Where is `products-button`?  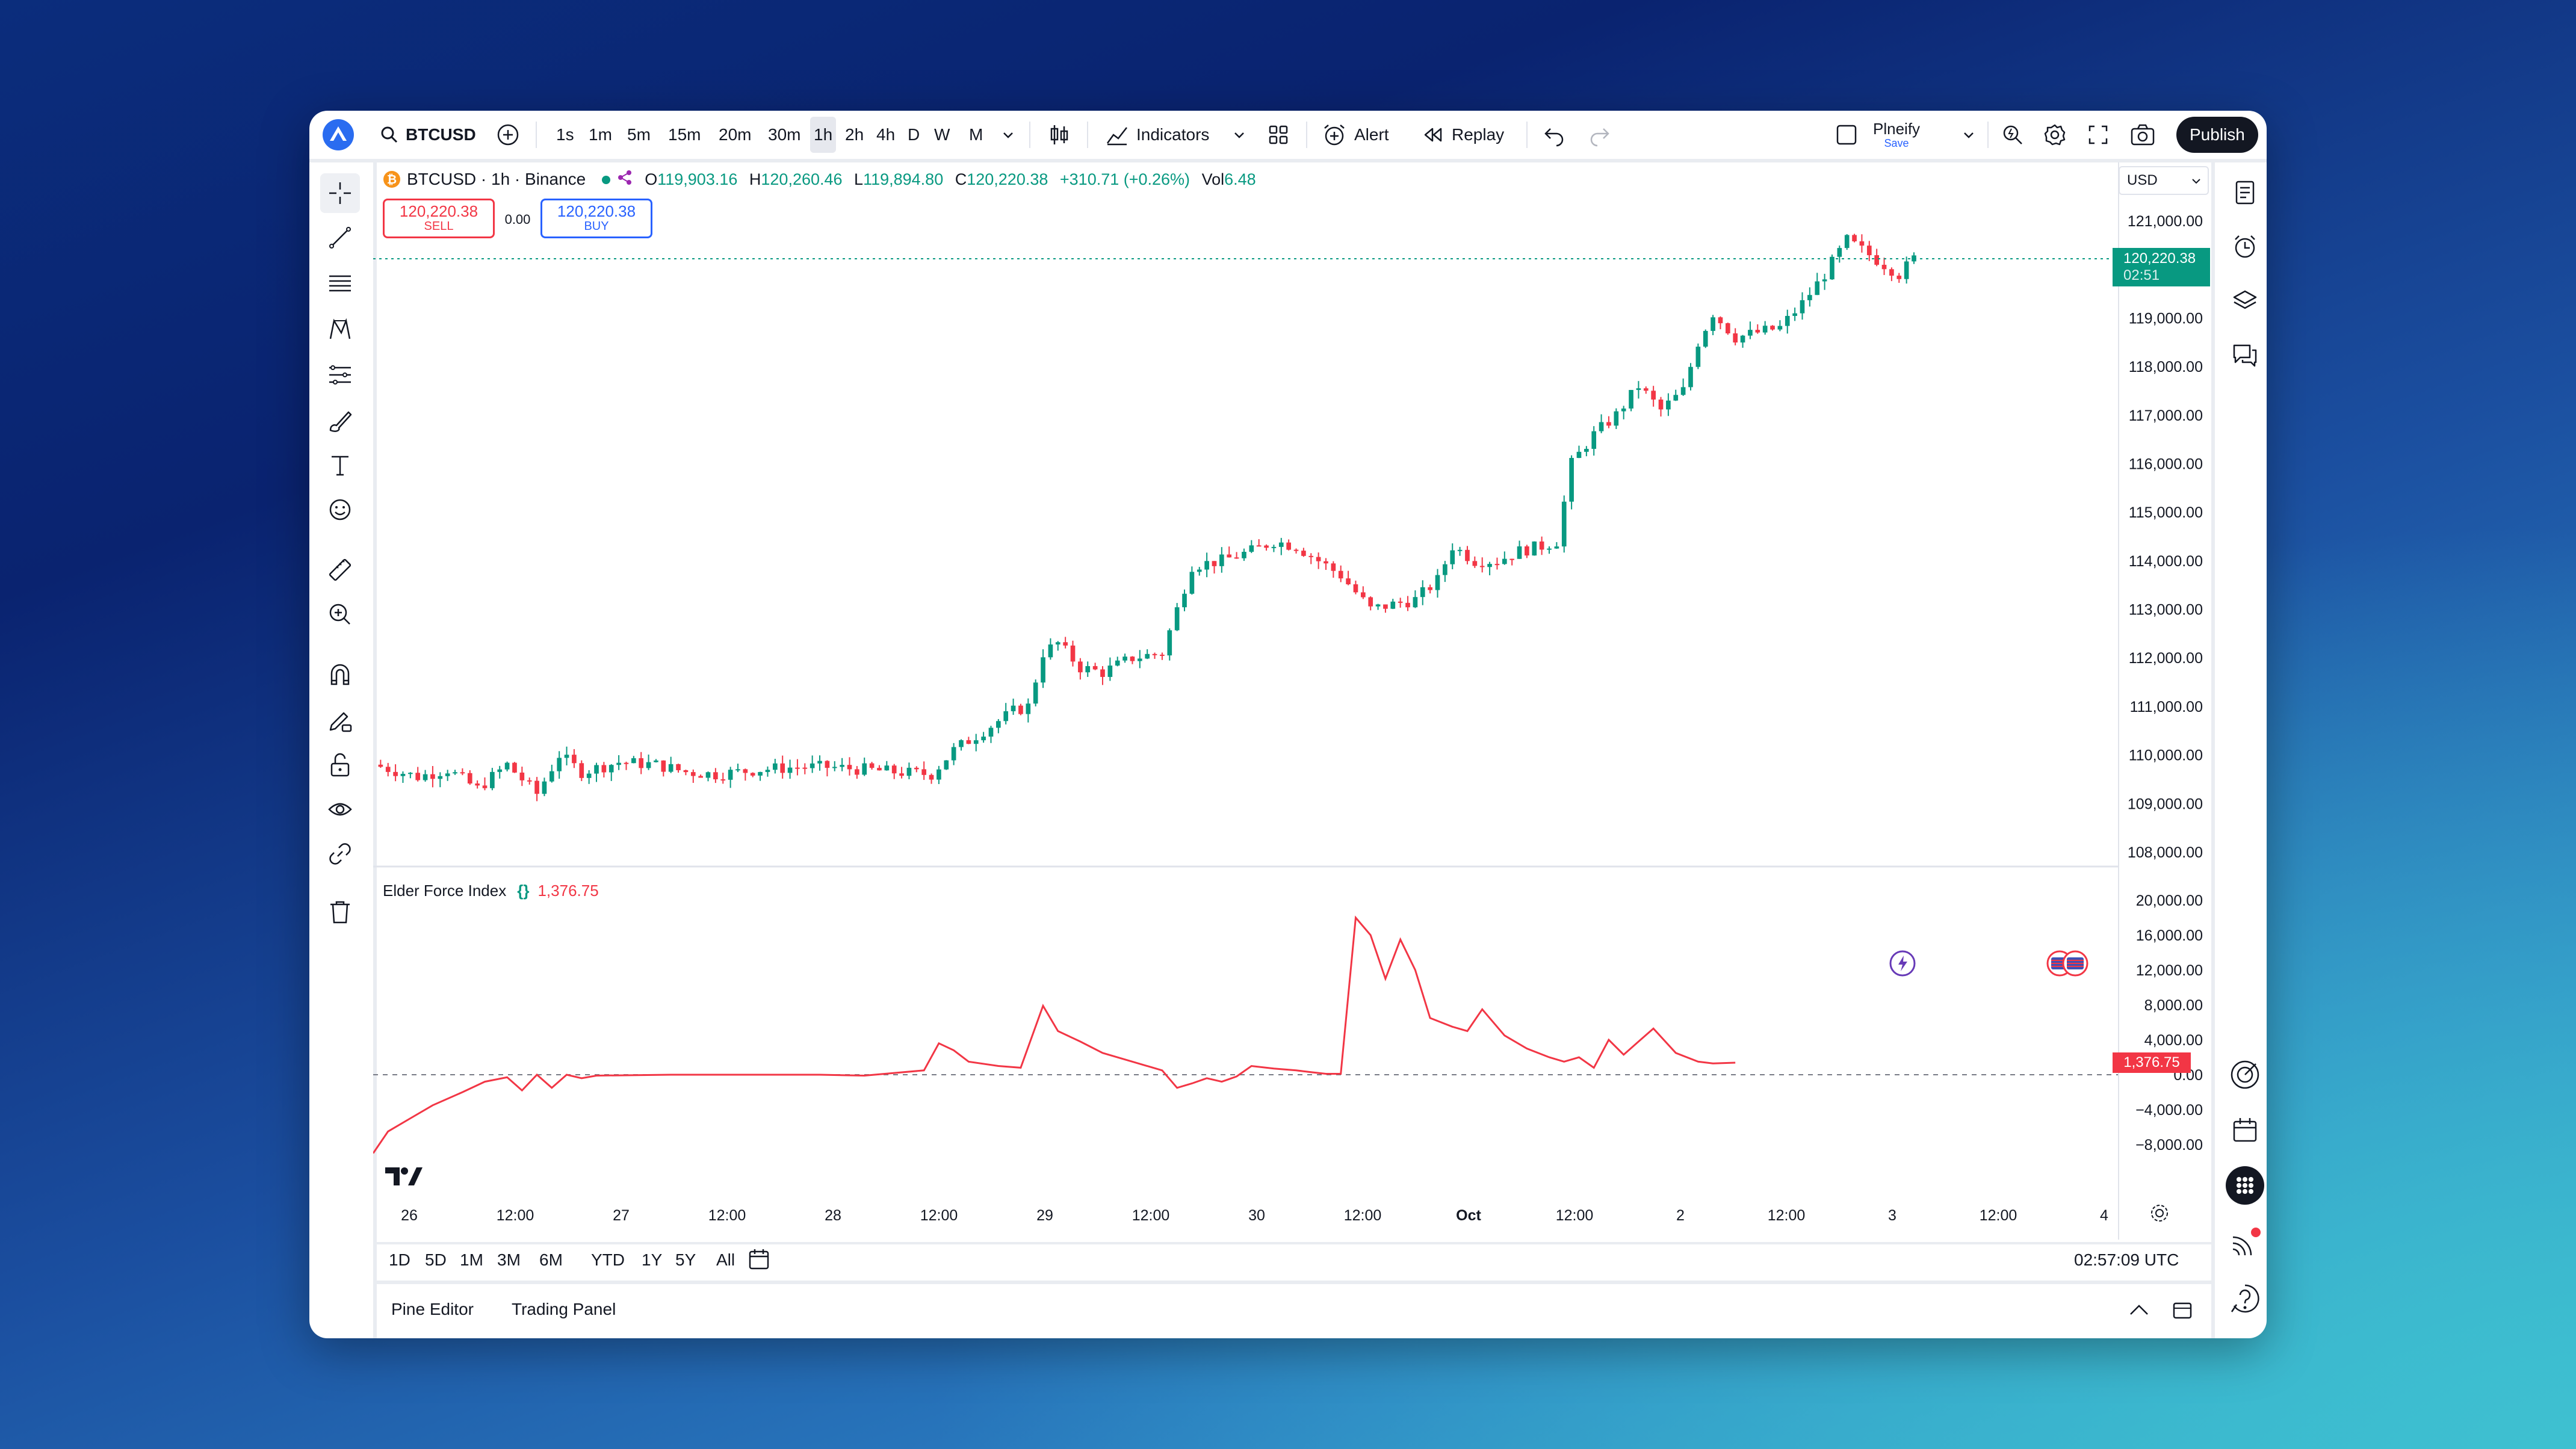 products-button is located at coordinates (2245, 1185).